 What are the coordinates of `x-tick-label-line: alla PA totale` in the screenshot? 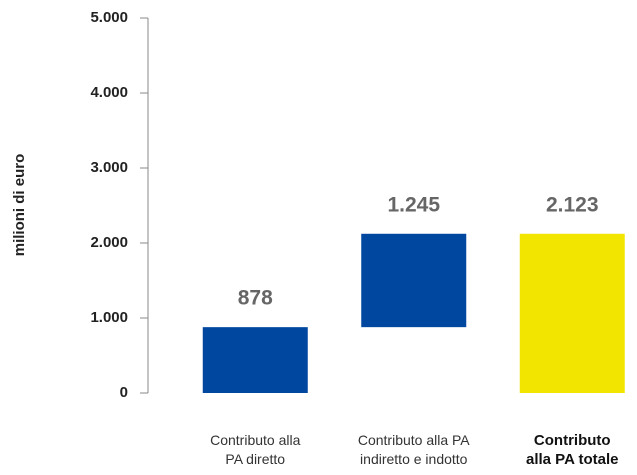 It's located at (572, 459).